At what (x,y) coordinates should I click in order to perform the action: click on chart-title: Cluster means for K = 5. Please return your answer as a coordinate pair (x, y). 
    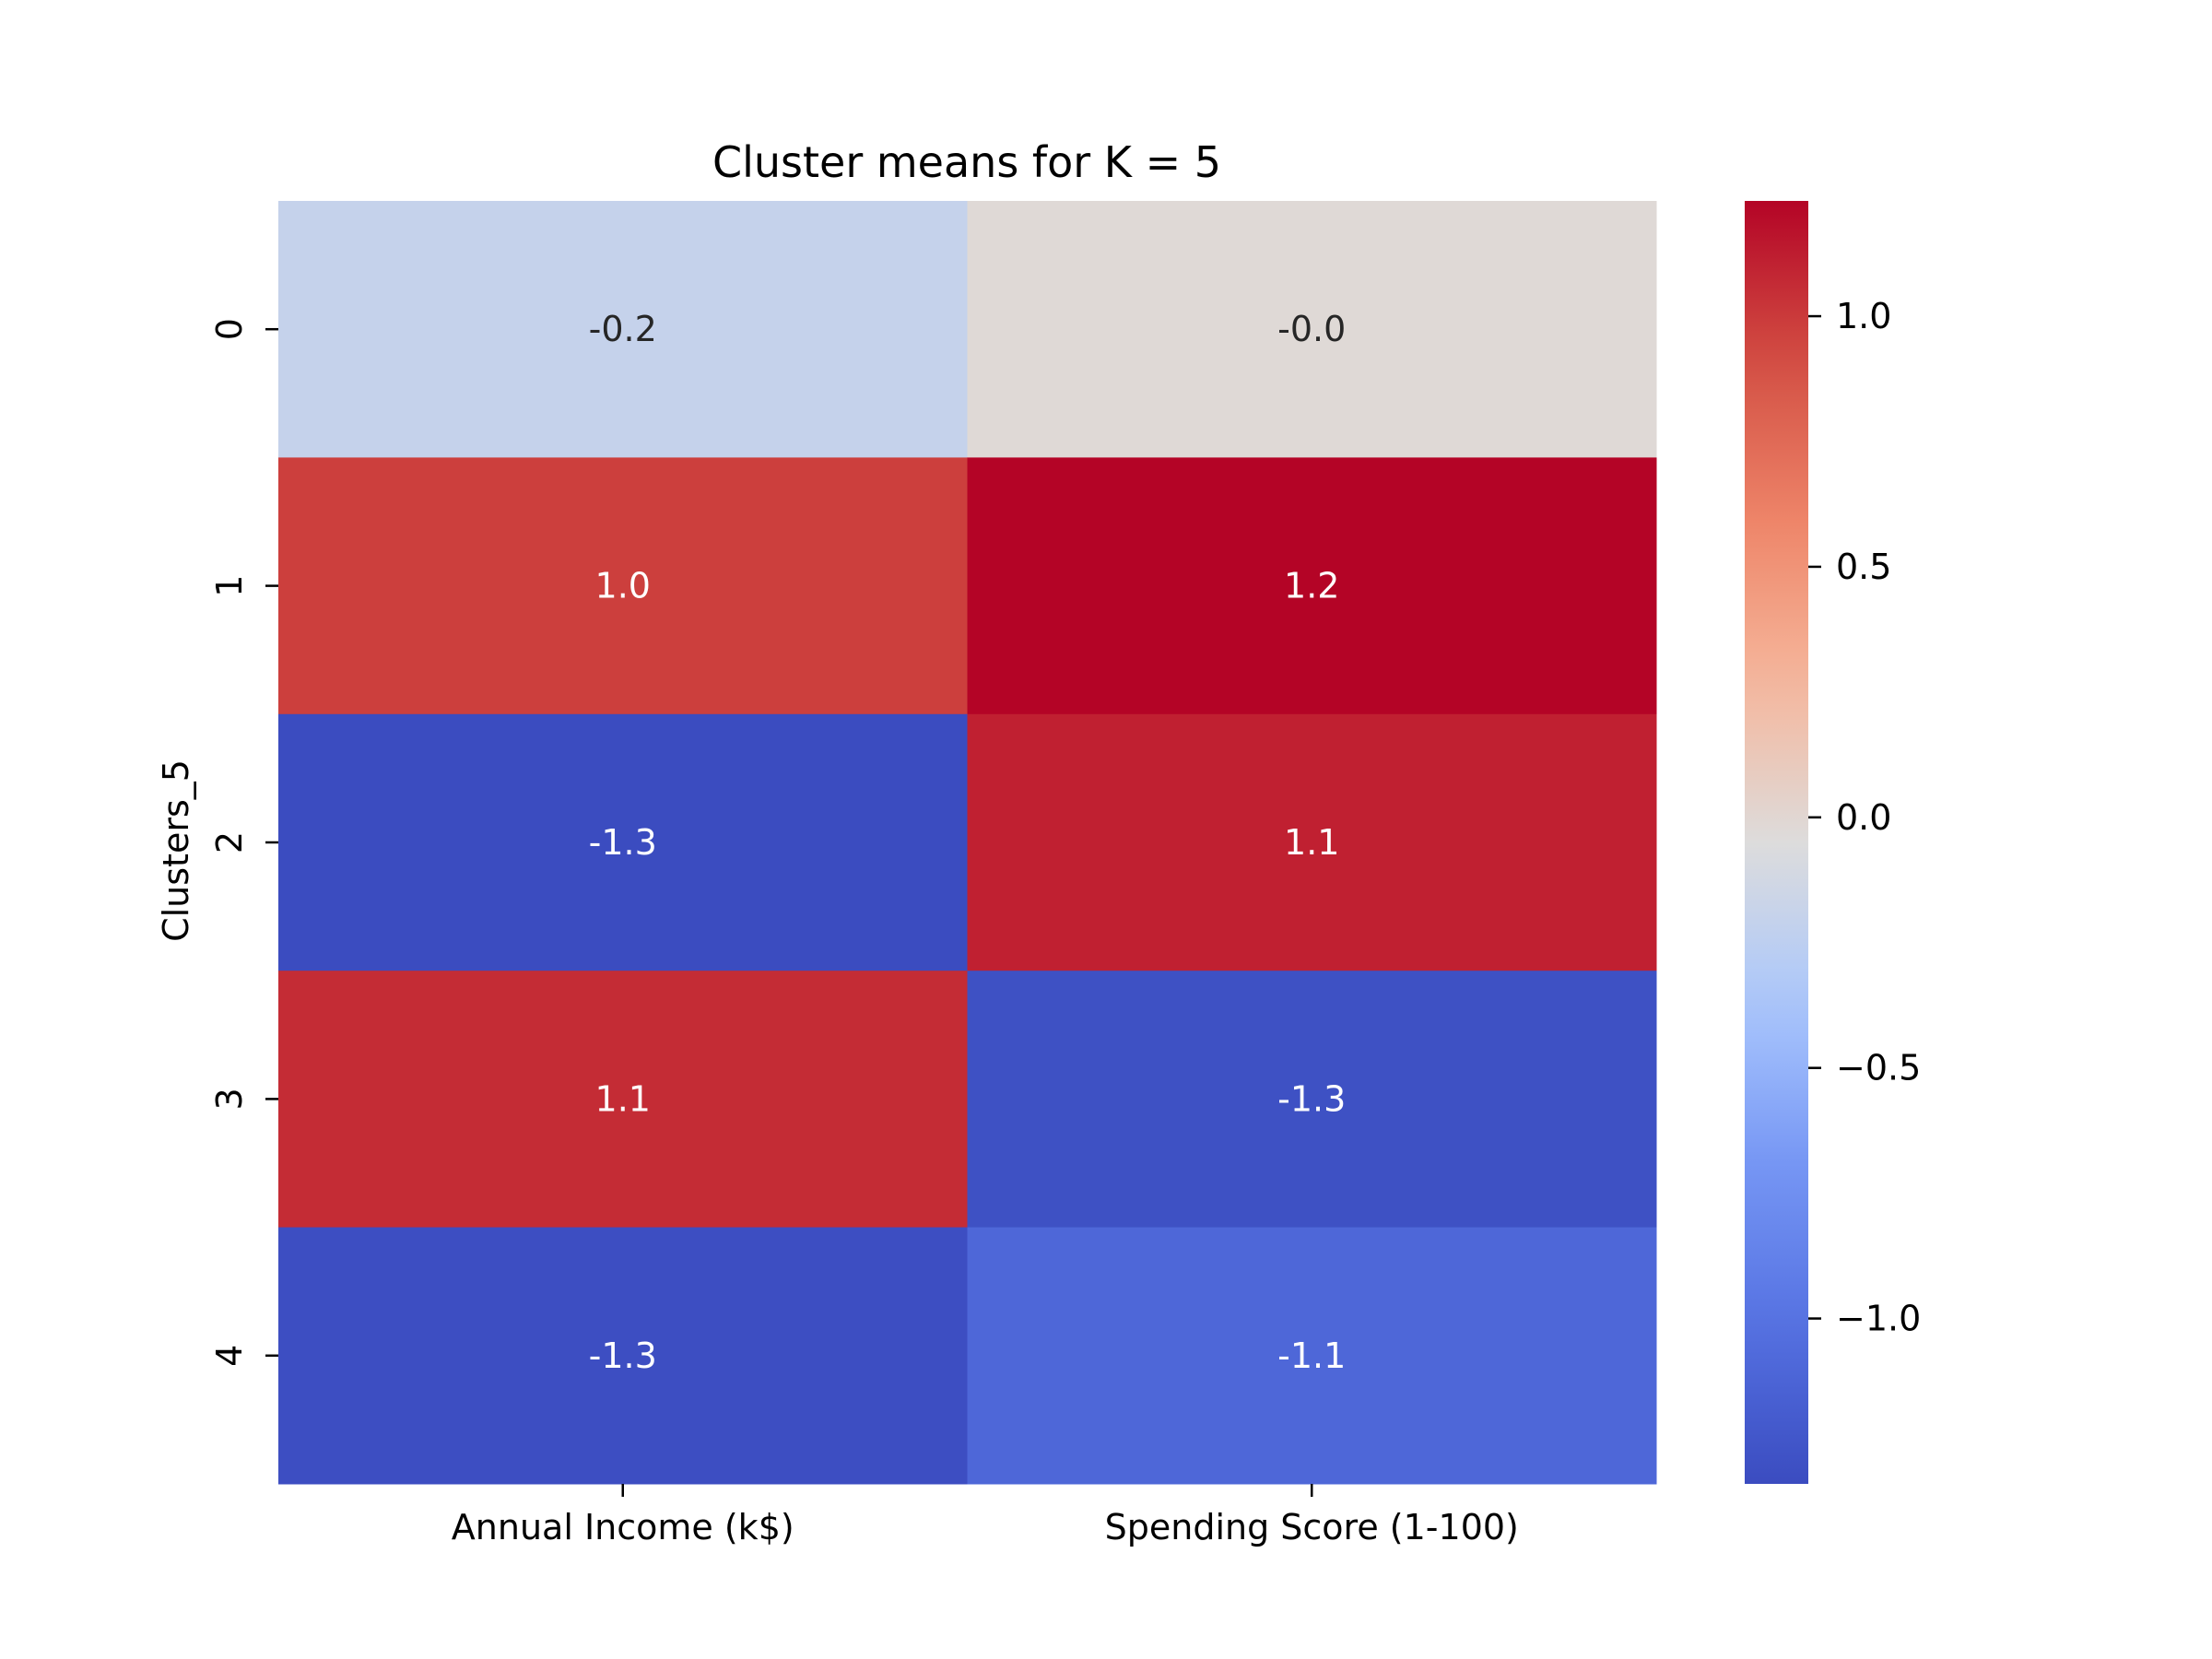
    Looking at the image, I should click on (966, 162).